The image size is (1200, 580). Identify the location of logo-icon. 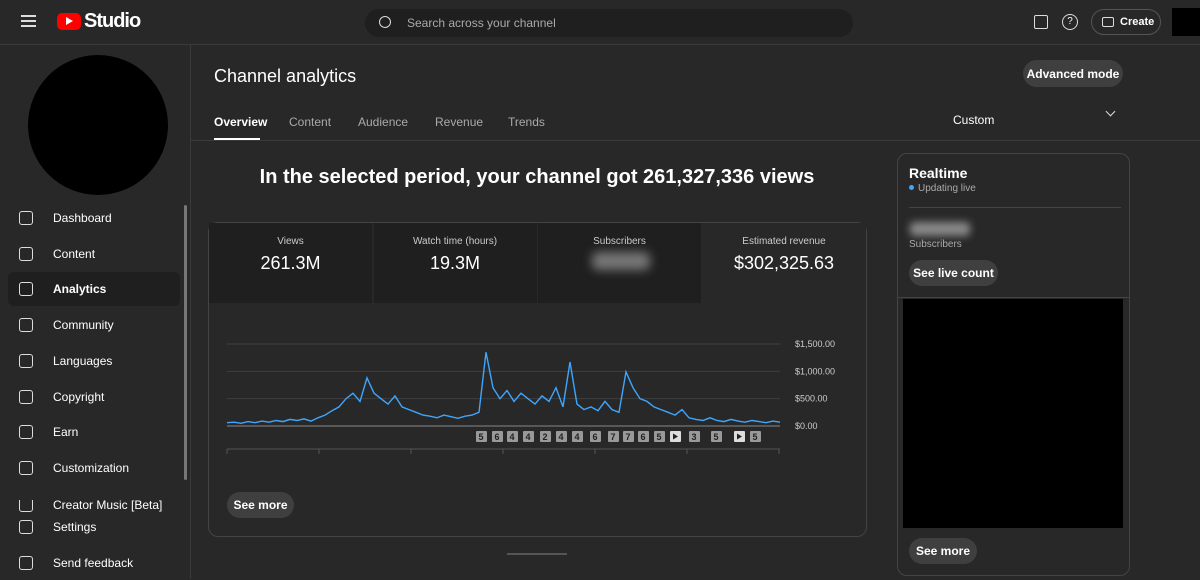
(69, 21).